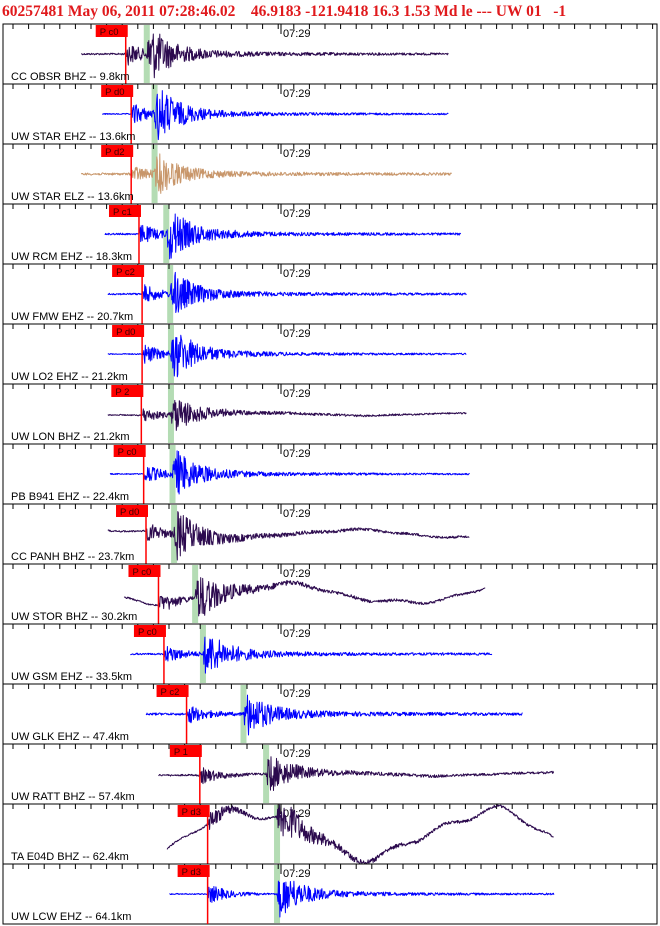 This screenshot has height=926, width=660. What do you see at coordinates (122, 392) in the screenshot?
I see `pick-label: P 2` at bounding box center [122, 392].